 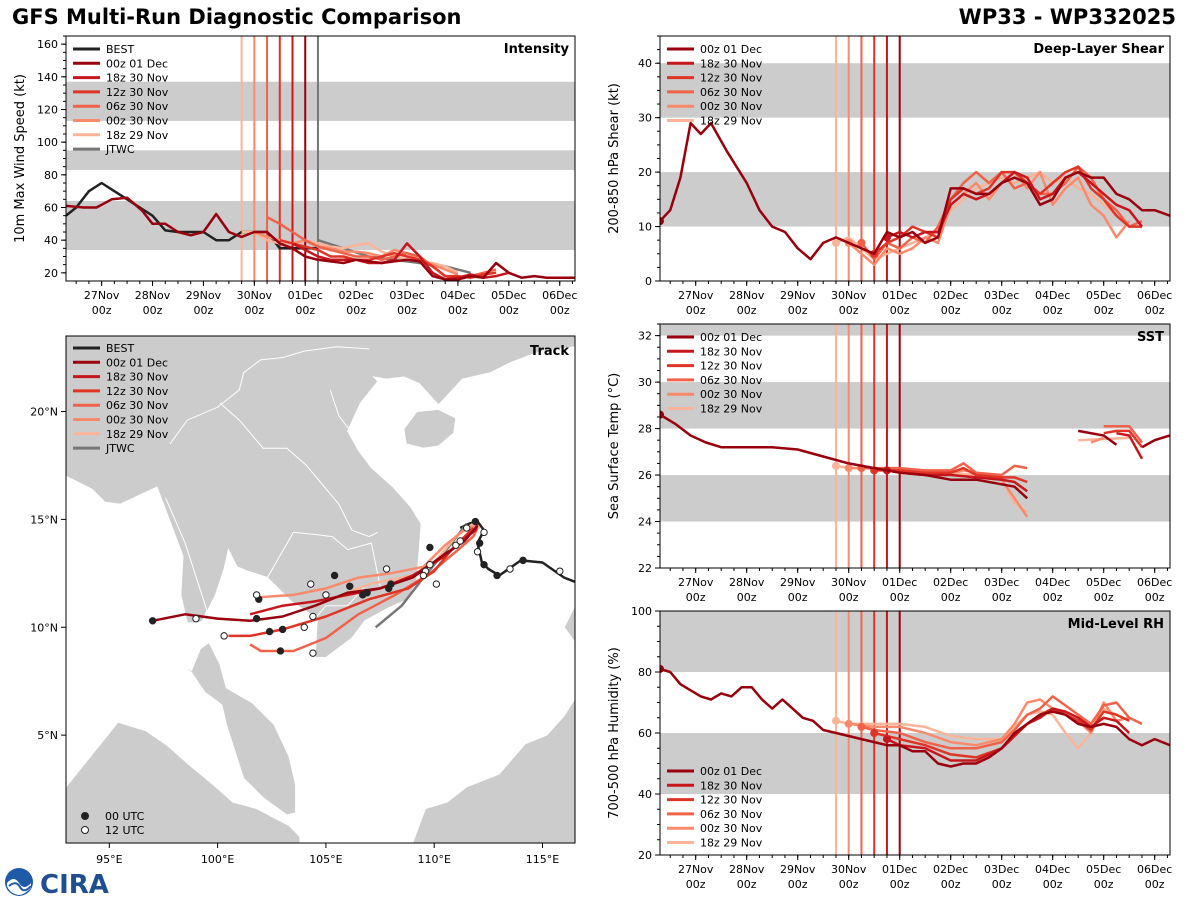 I want to click on shear-xtick-label-hour-1: 00z, so click(x=747, y=310).